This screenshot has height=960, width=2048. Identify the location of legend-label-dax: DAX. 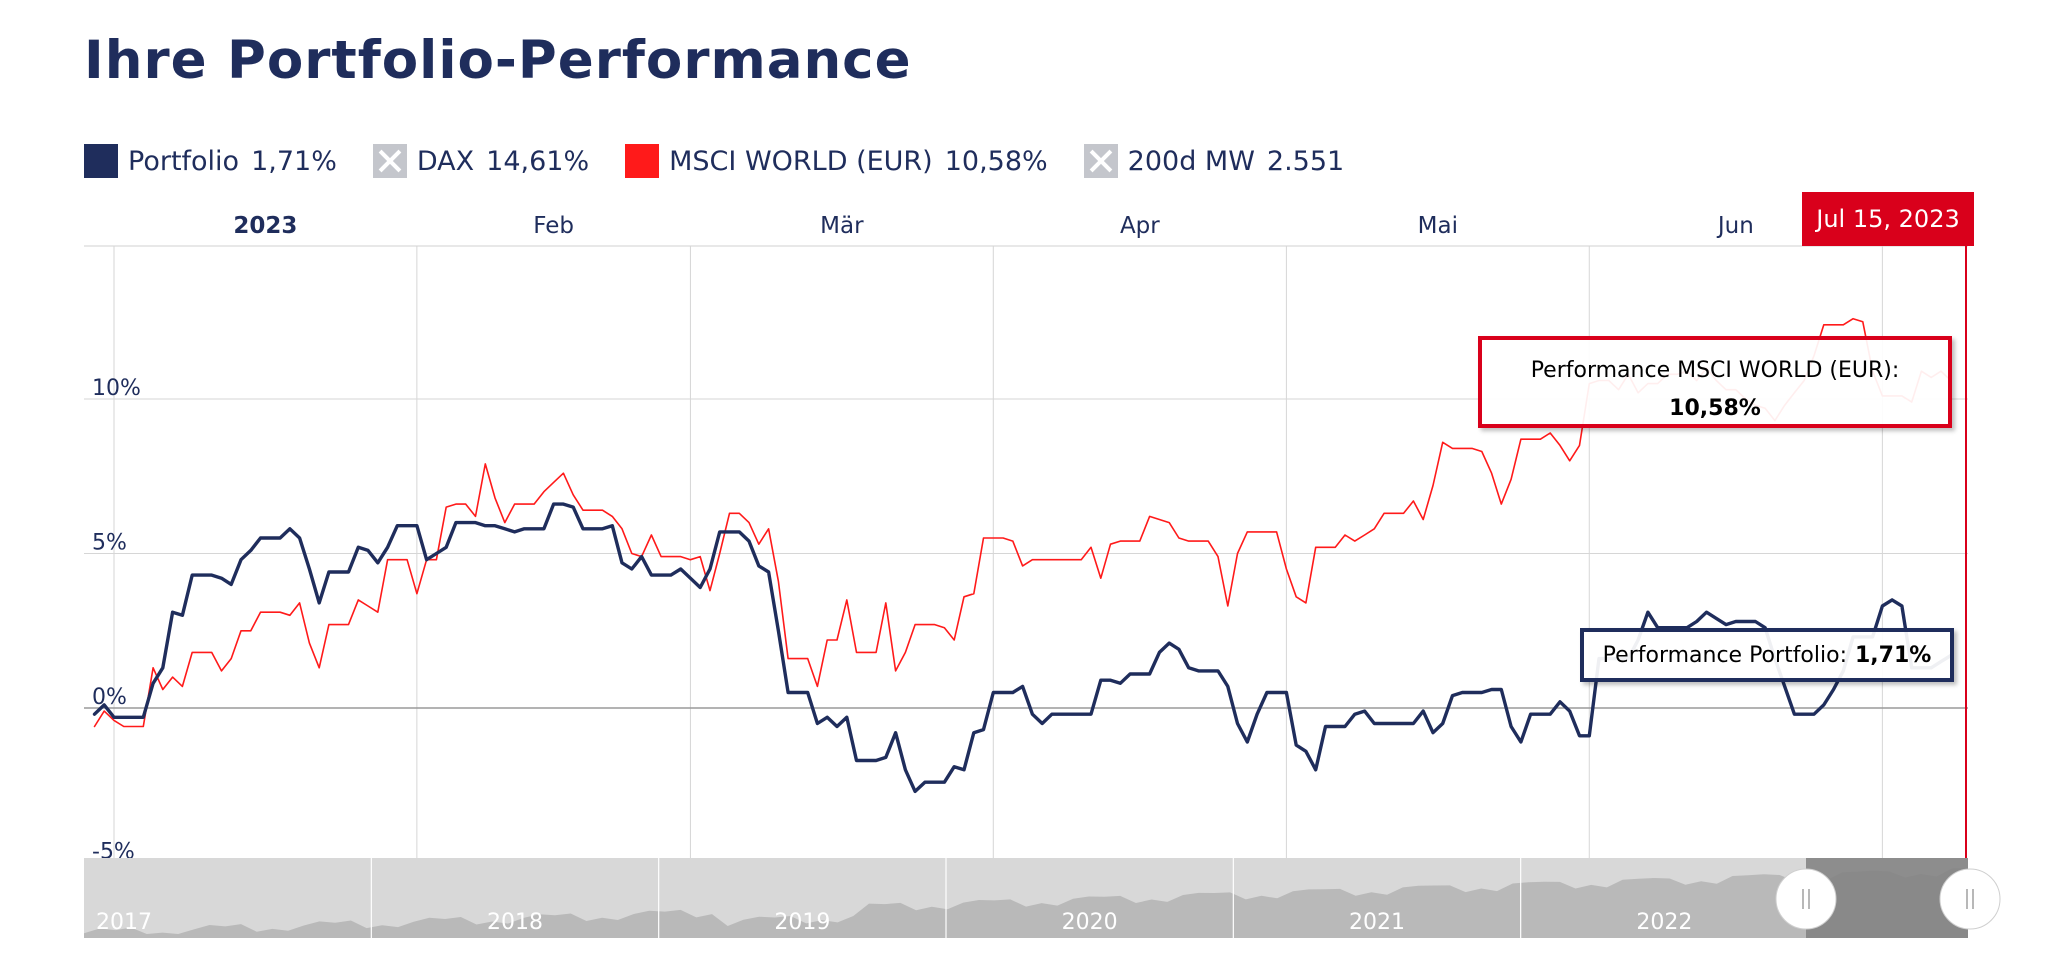
(445, 161).